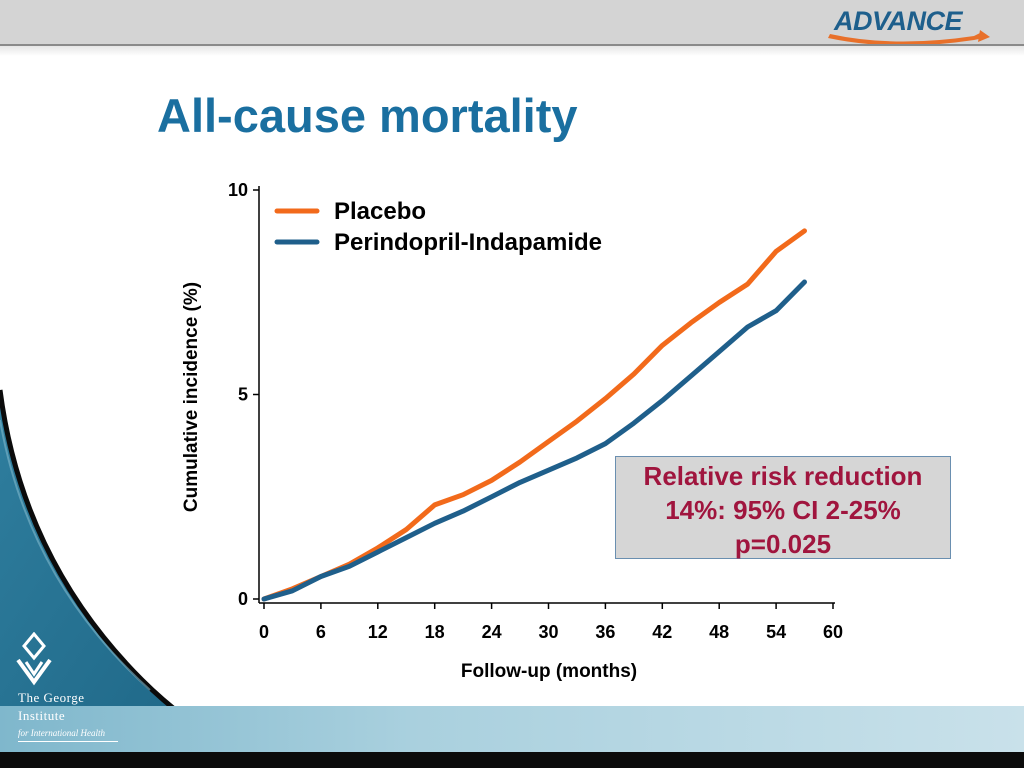 This screenshot has width=1024, height=768. What do you see at coordinates (68, 741) in the screenshot?
I see `institute-divider` at bounding box center [68, 741].